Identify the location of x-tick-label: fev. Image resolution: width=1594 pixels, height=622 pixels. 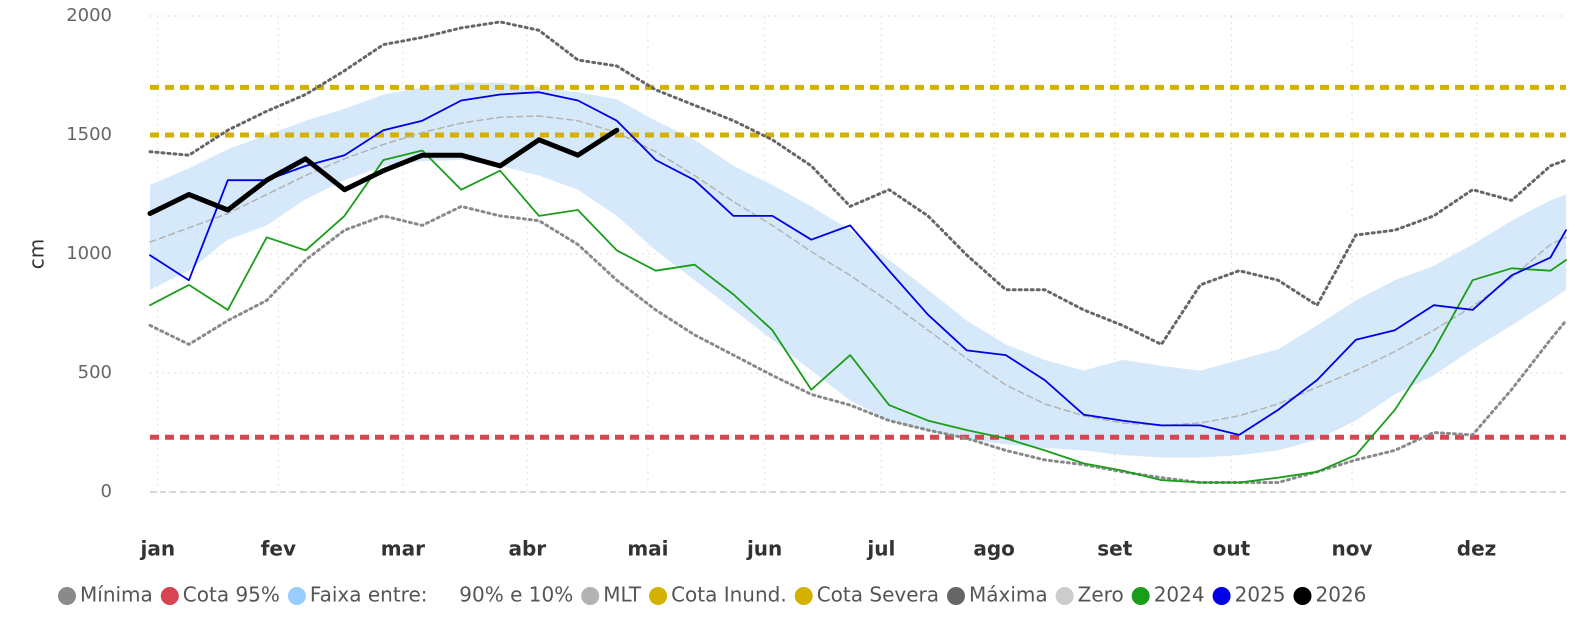
(278, 549).